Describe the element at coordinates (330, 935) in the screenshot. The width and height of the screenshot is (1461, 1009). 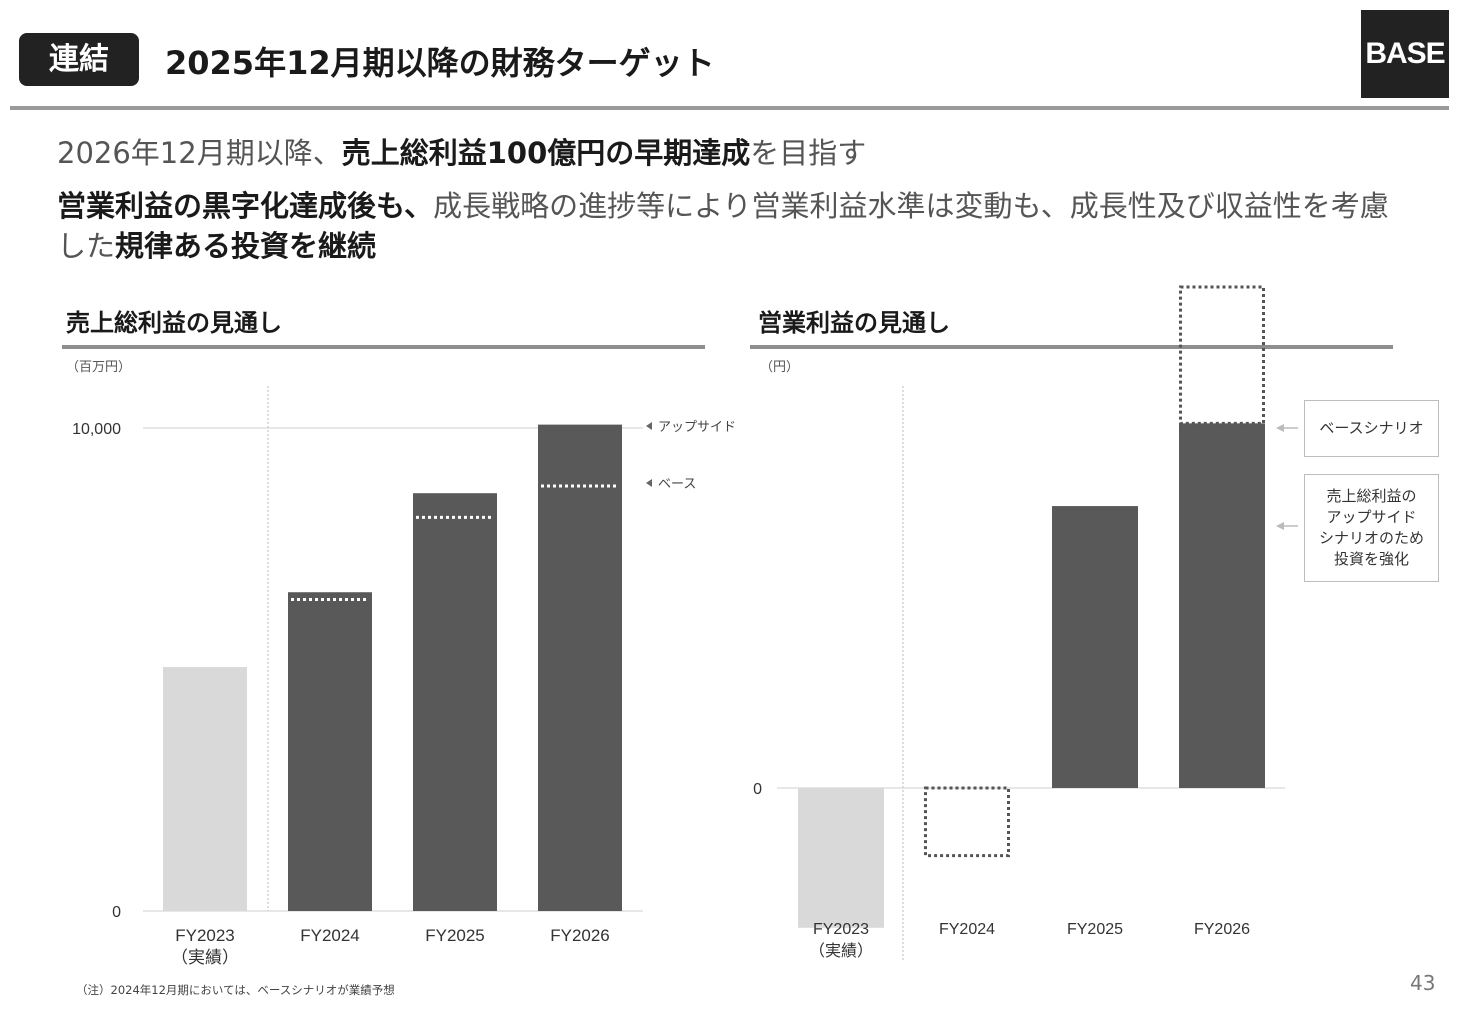
I see `left-x-label: FY2024` at that location.